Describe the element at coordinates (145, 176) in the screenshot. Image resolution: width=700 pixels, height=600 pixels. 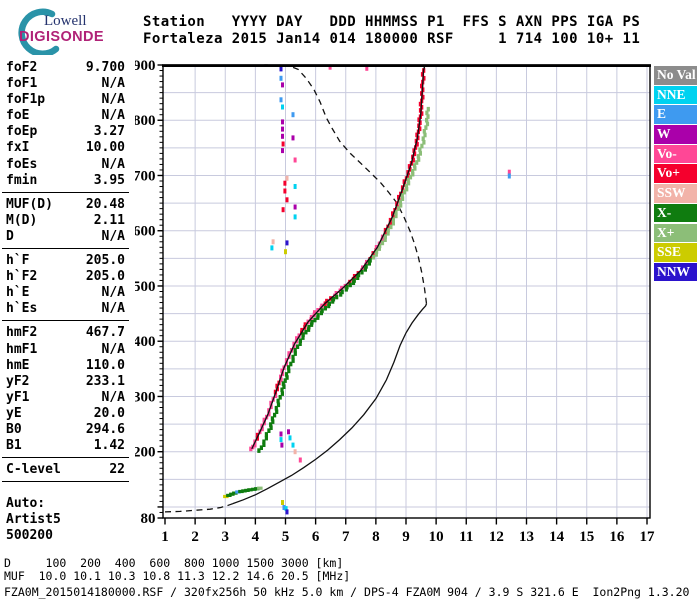
I see `y-axis-label: 700` at that location.